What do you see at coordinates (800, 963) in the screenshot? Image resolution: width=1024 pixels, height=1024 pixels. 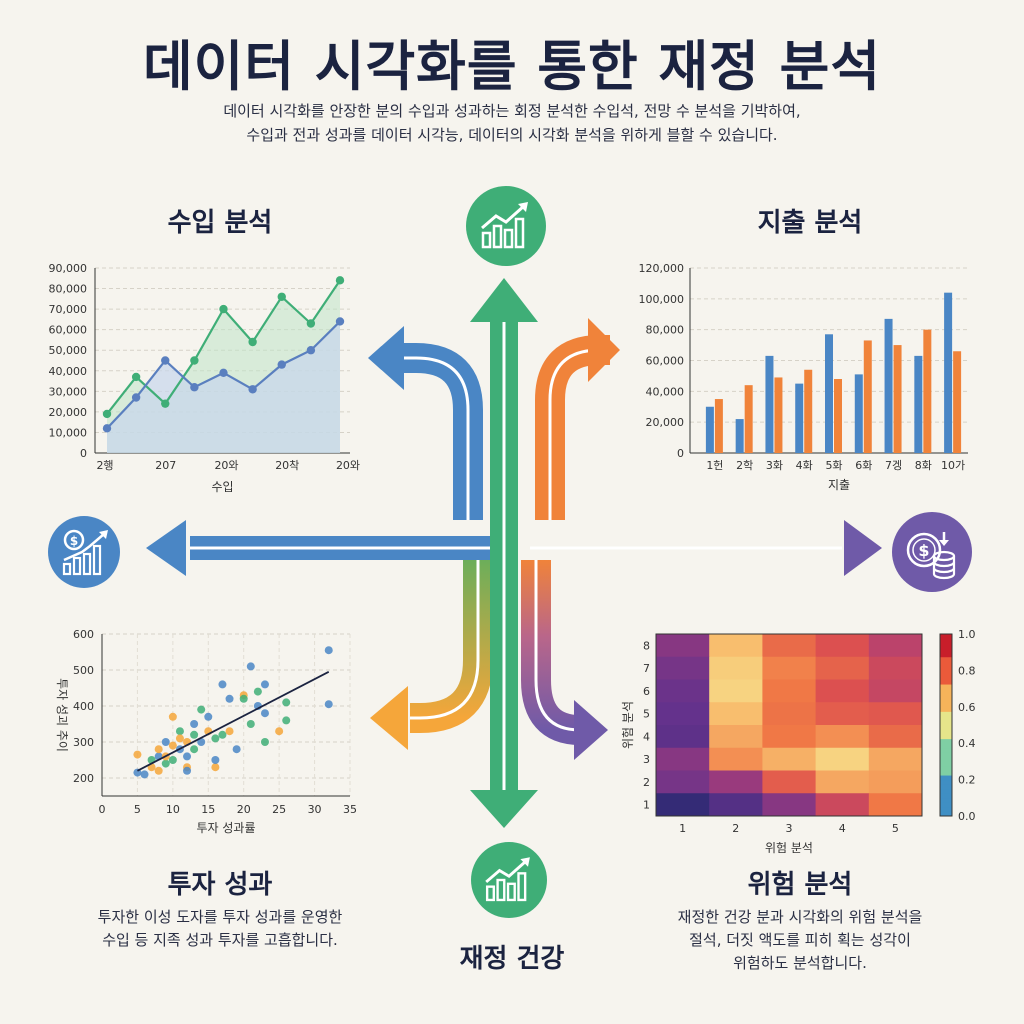 I see `risk-desc-line-3: 위험하도 분석합니다.` at bounding box center [800, 963].